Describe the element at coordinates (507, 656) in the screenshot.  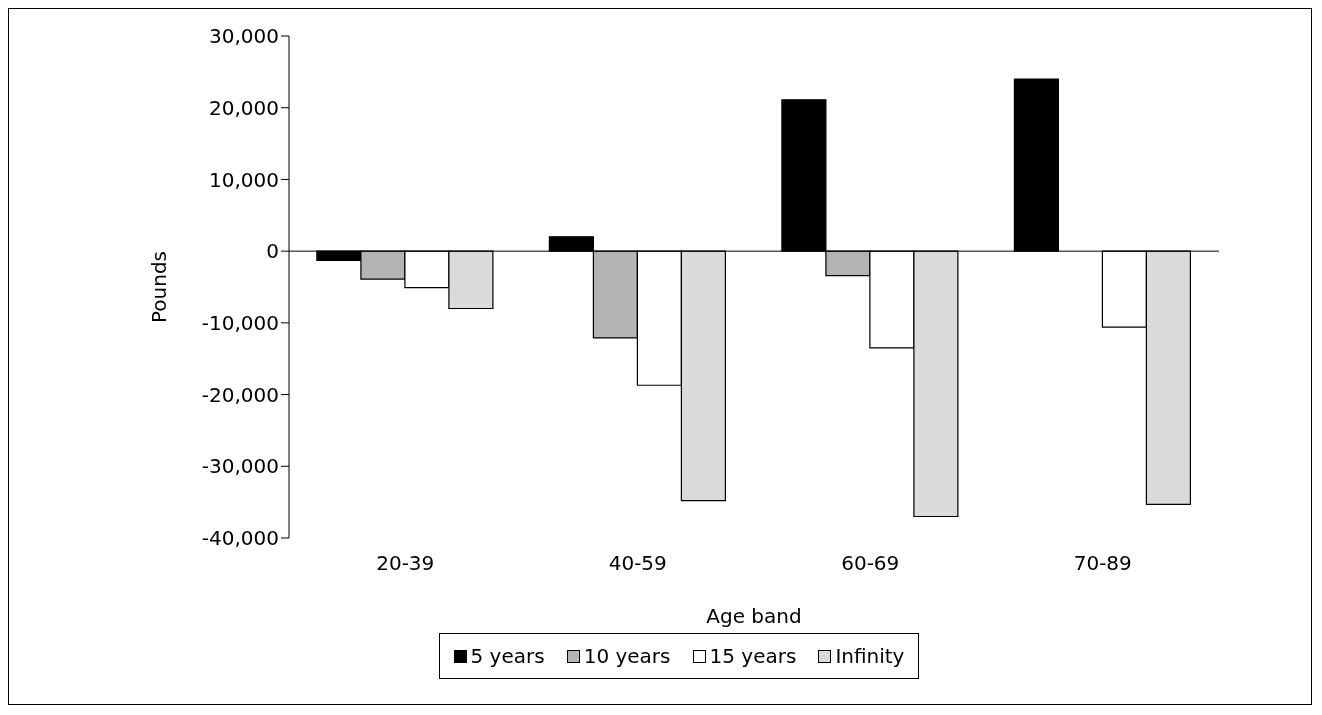
I see `legend-label: 5 years` at that location.